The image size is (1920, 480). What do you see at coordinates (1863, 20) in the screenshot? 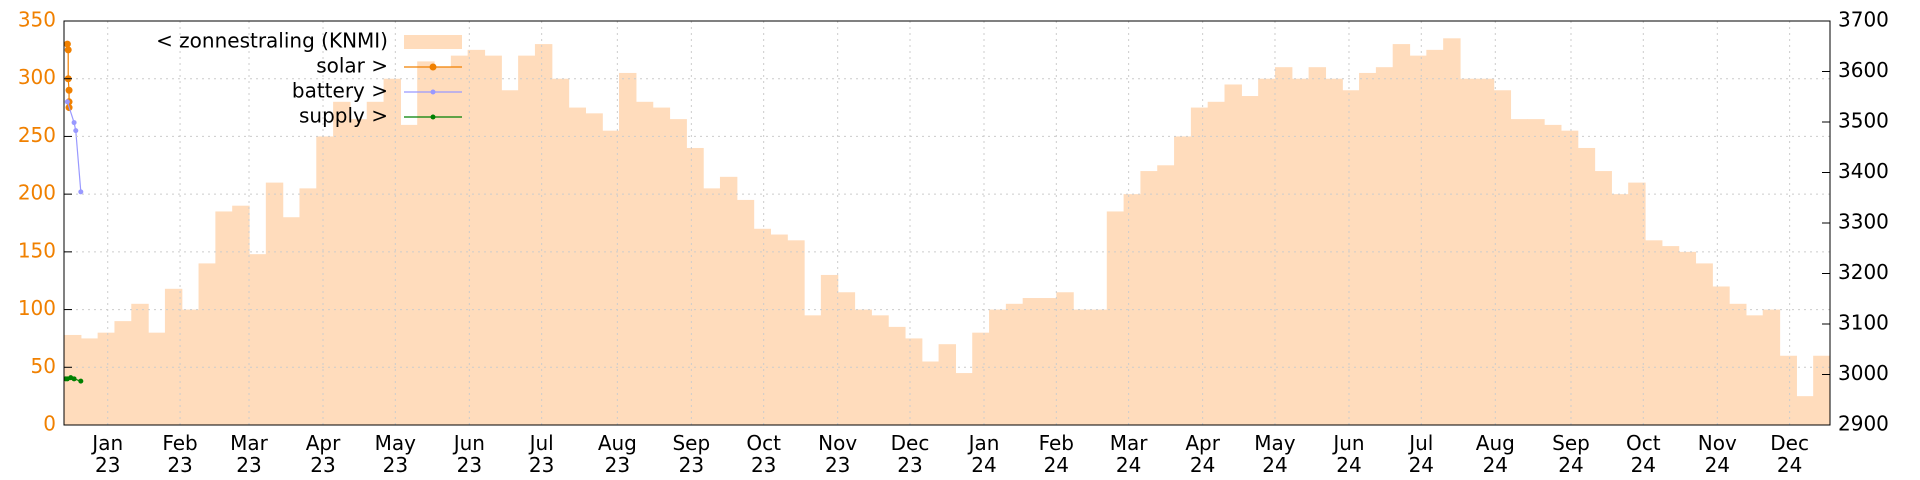
I see `y2-tick-label: 3700` at bounding box center [1863, 20].